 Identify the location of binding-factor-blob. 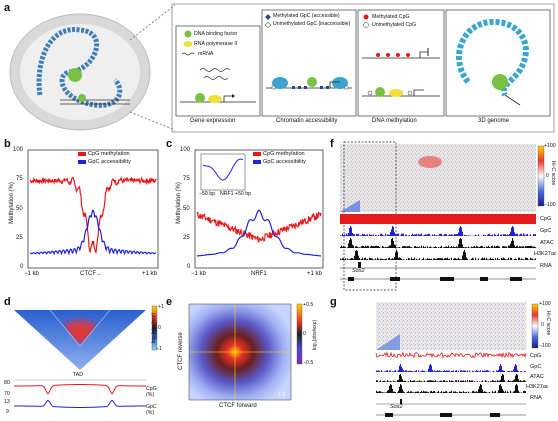
(75, 75).